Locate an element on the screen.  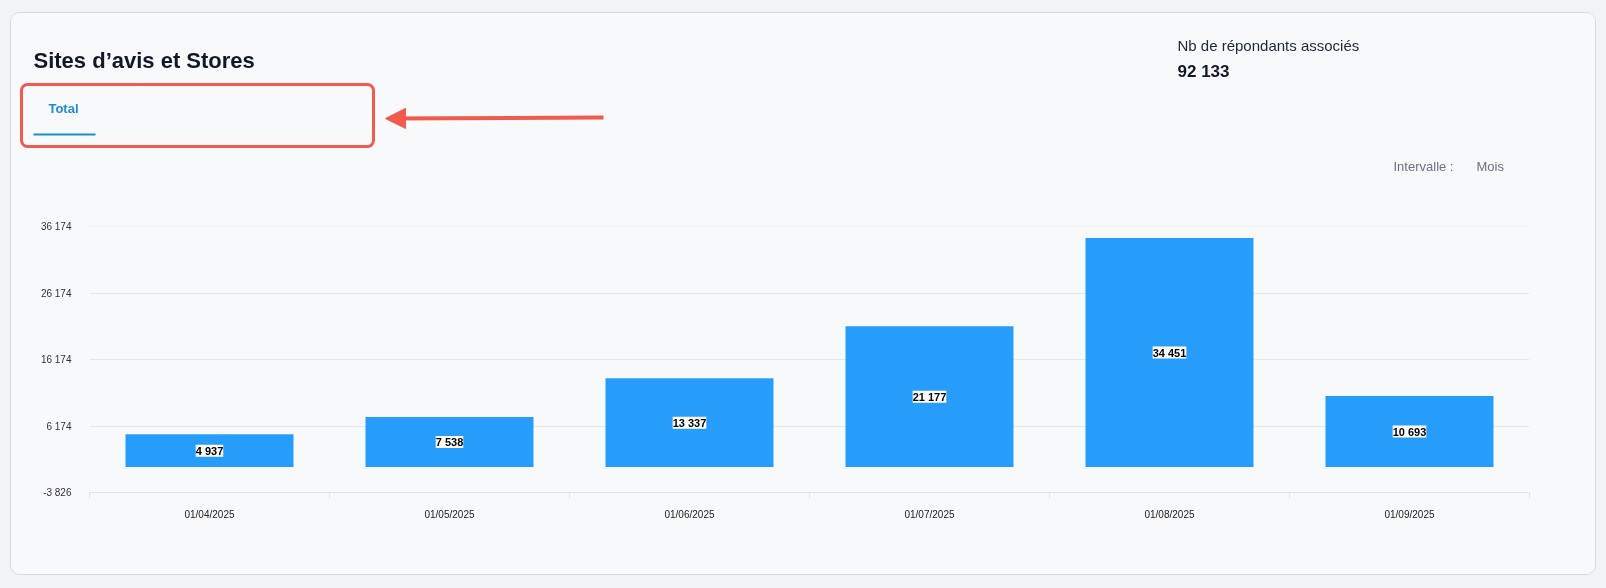
data-label: 13 337 is located at coordinates (689, 422).